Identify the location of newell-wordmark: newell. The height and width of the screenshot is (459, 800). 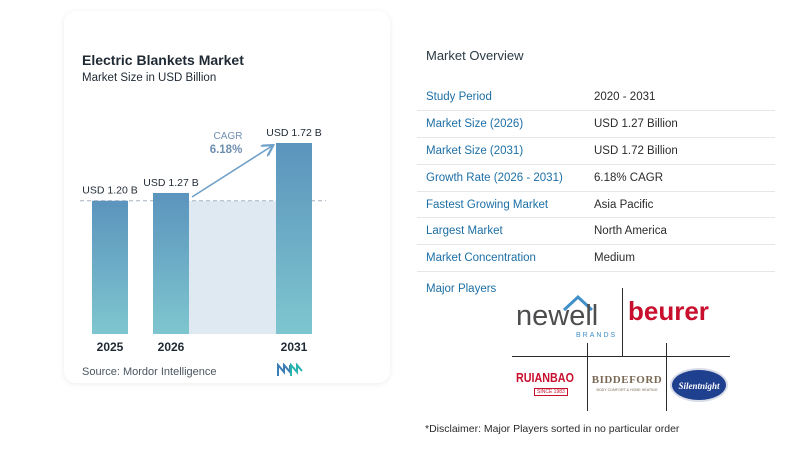
(557, 316).